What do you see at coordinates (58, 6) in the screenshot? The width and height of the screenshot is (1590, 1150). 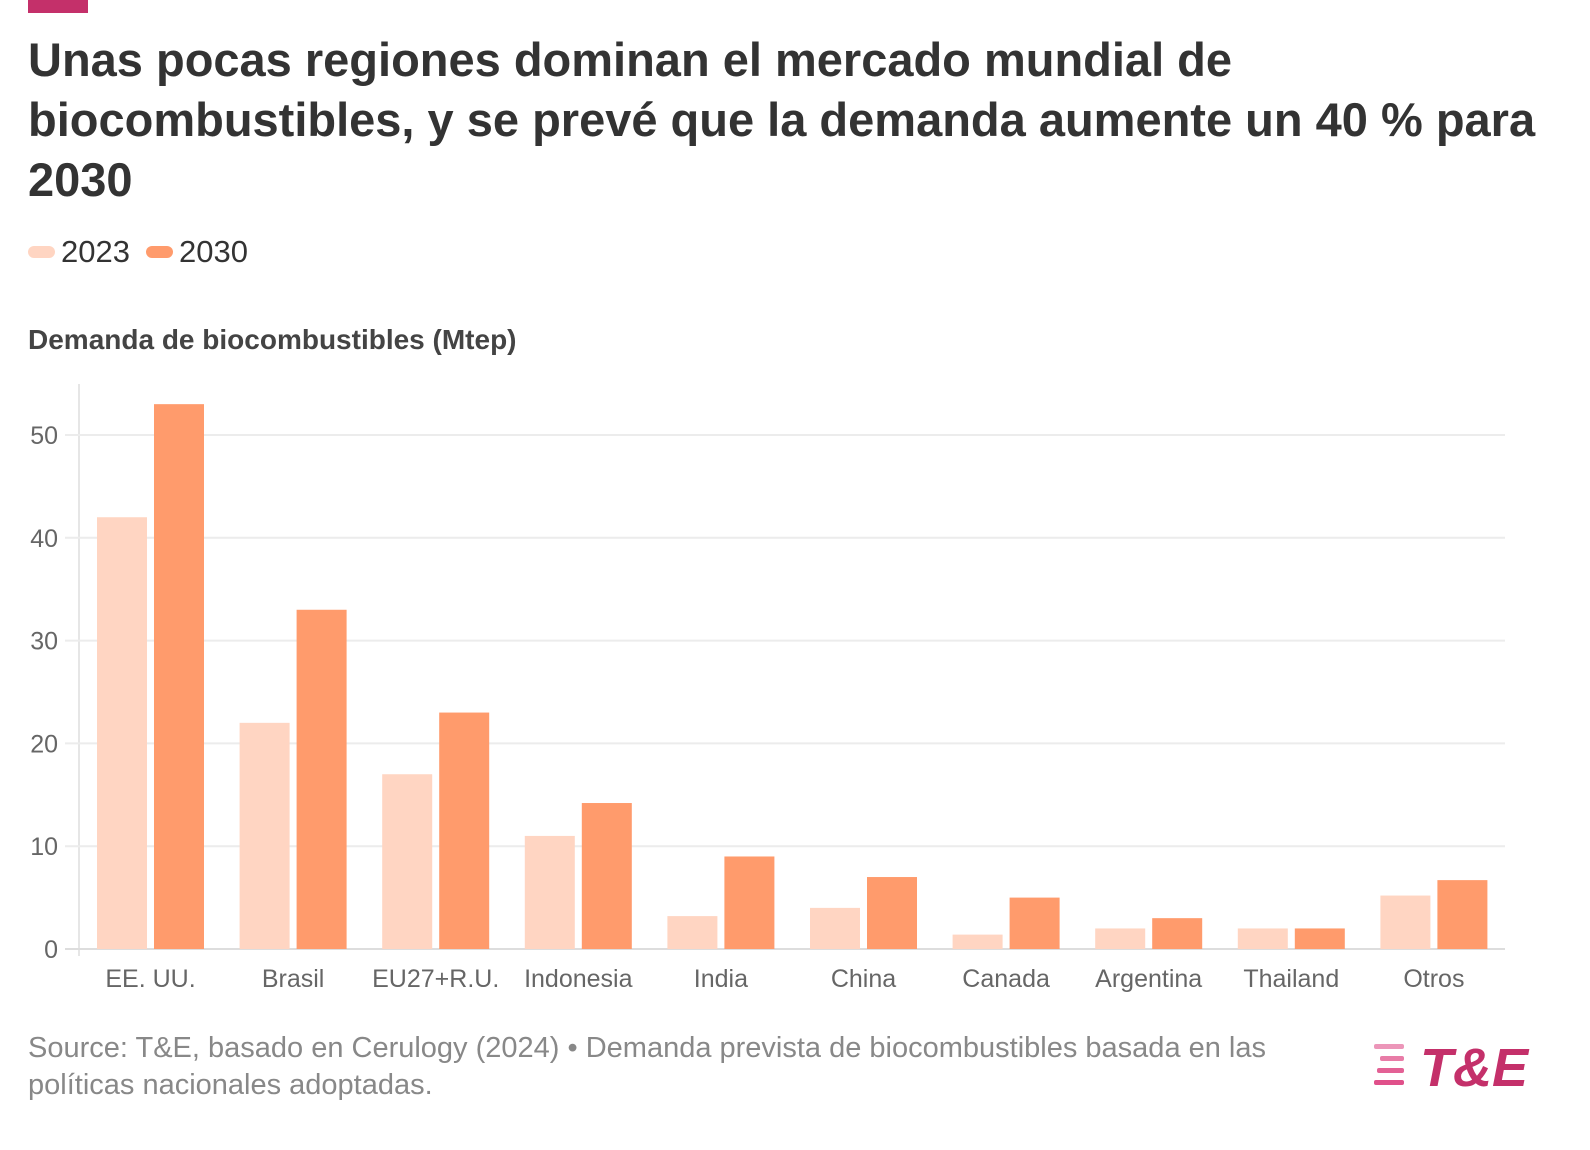 I see `accent-bar` at bounding box center [58, 6].